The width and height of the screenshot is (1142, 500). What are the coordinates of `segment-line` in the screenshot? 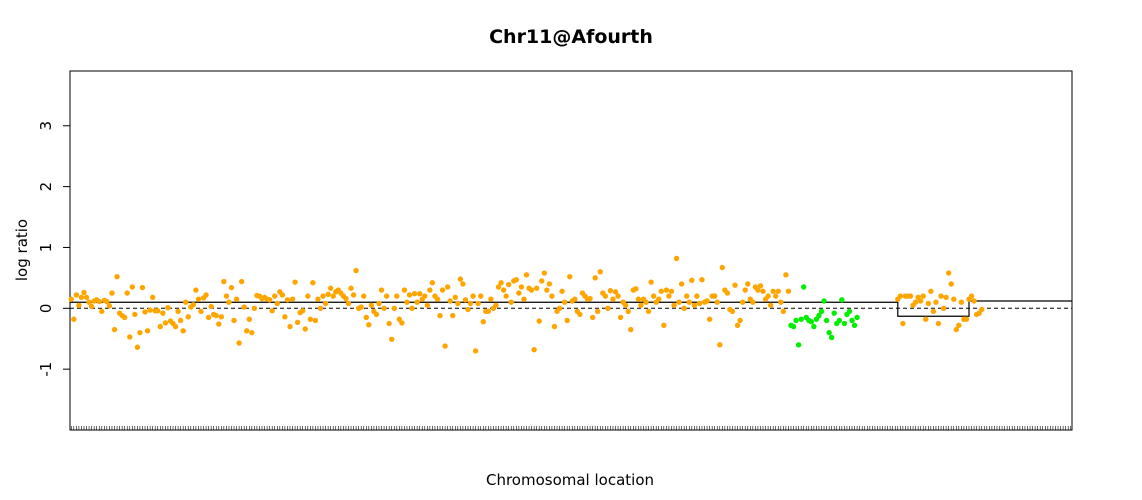 It's located at (571, 308).